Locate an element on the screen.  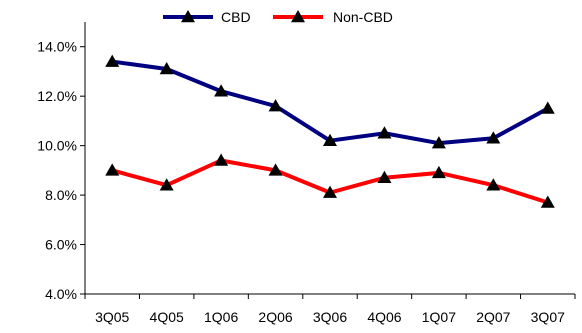
legend-label: Non-CBD is located at coordinates (363, 17).